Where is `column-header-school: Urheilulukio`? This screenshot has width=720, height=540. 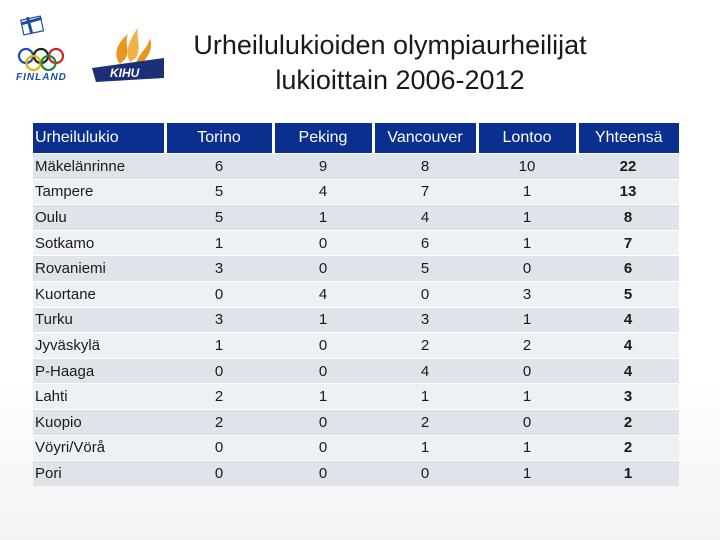
column-header-school: Urheilulukio is located at coordinates (99, 138).